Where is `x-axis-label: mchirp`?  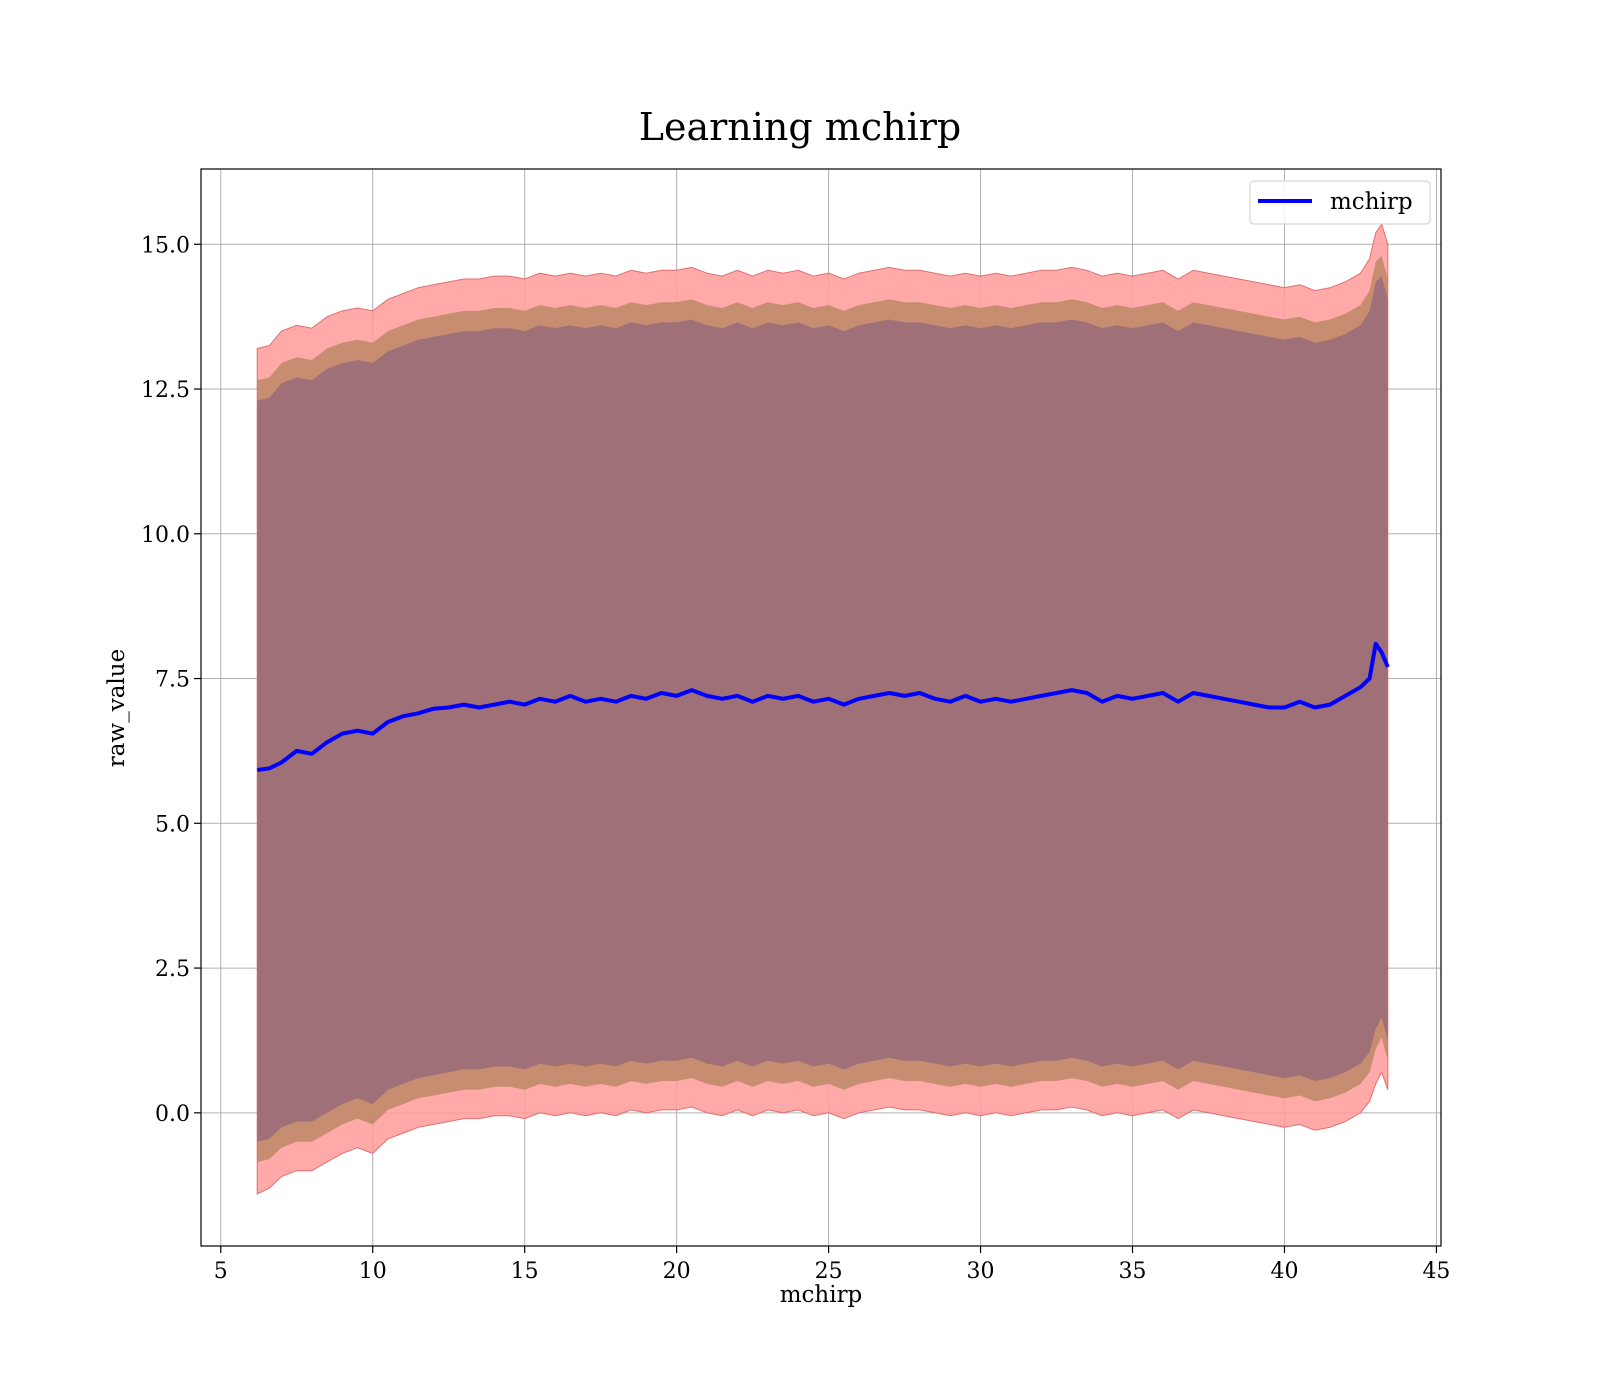 x-axis-label: mchirp is located at coordinates (821, 1295).